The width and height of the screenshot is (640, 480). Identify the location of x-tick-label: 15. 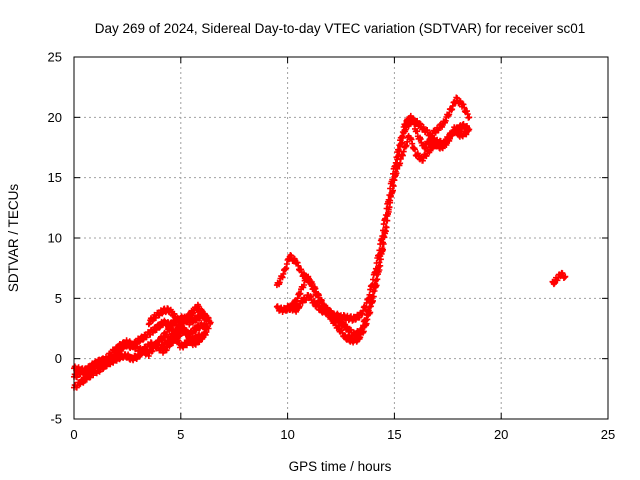
(394, 434).